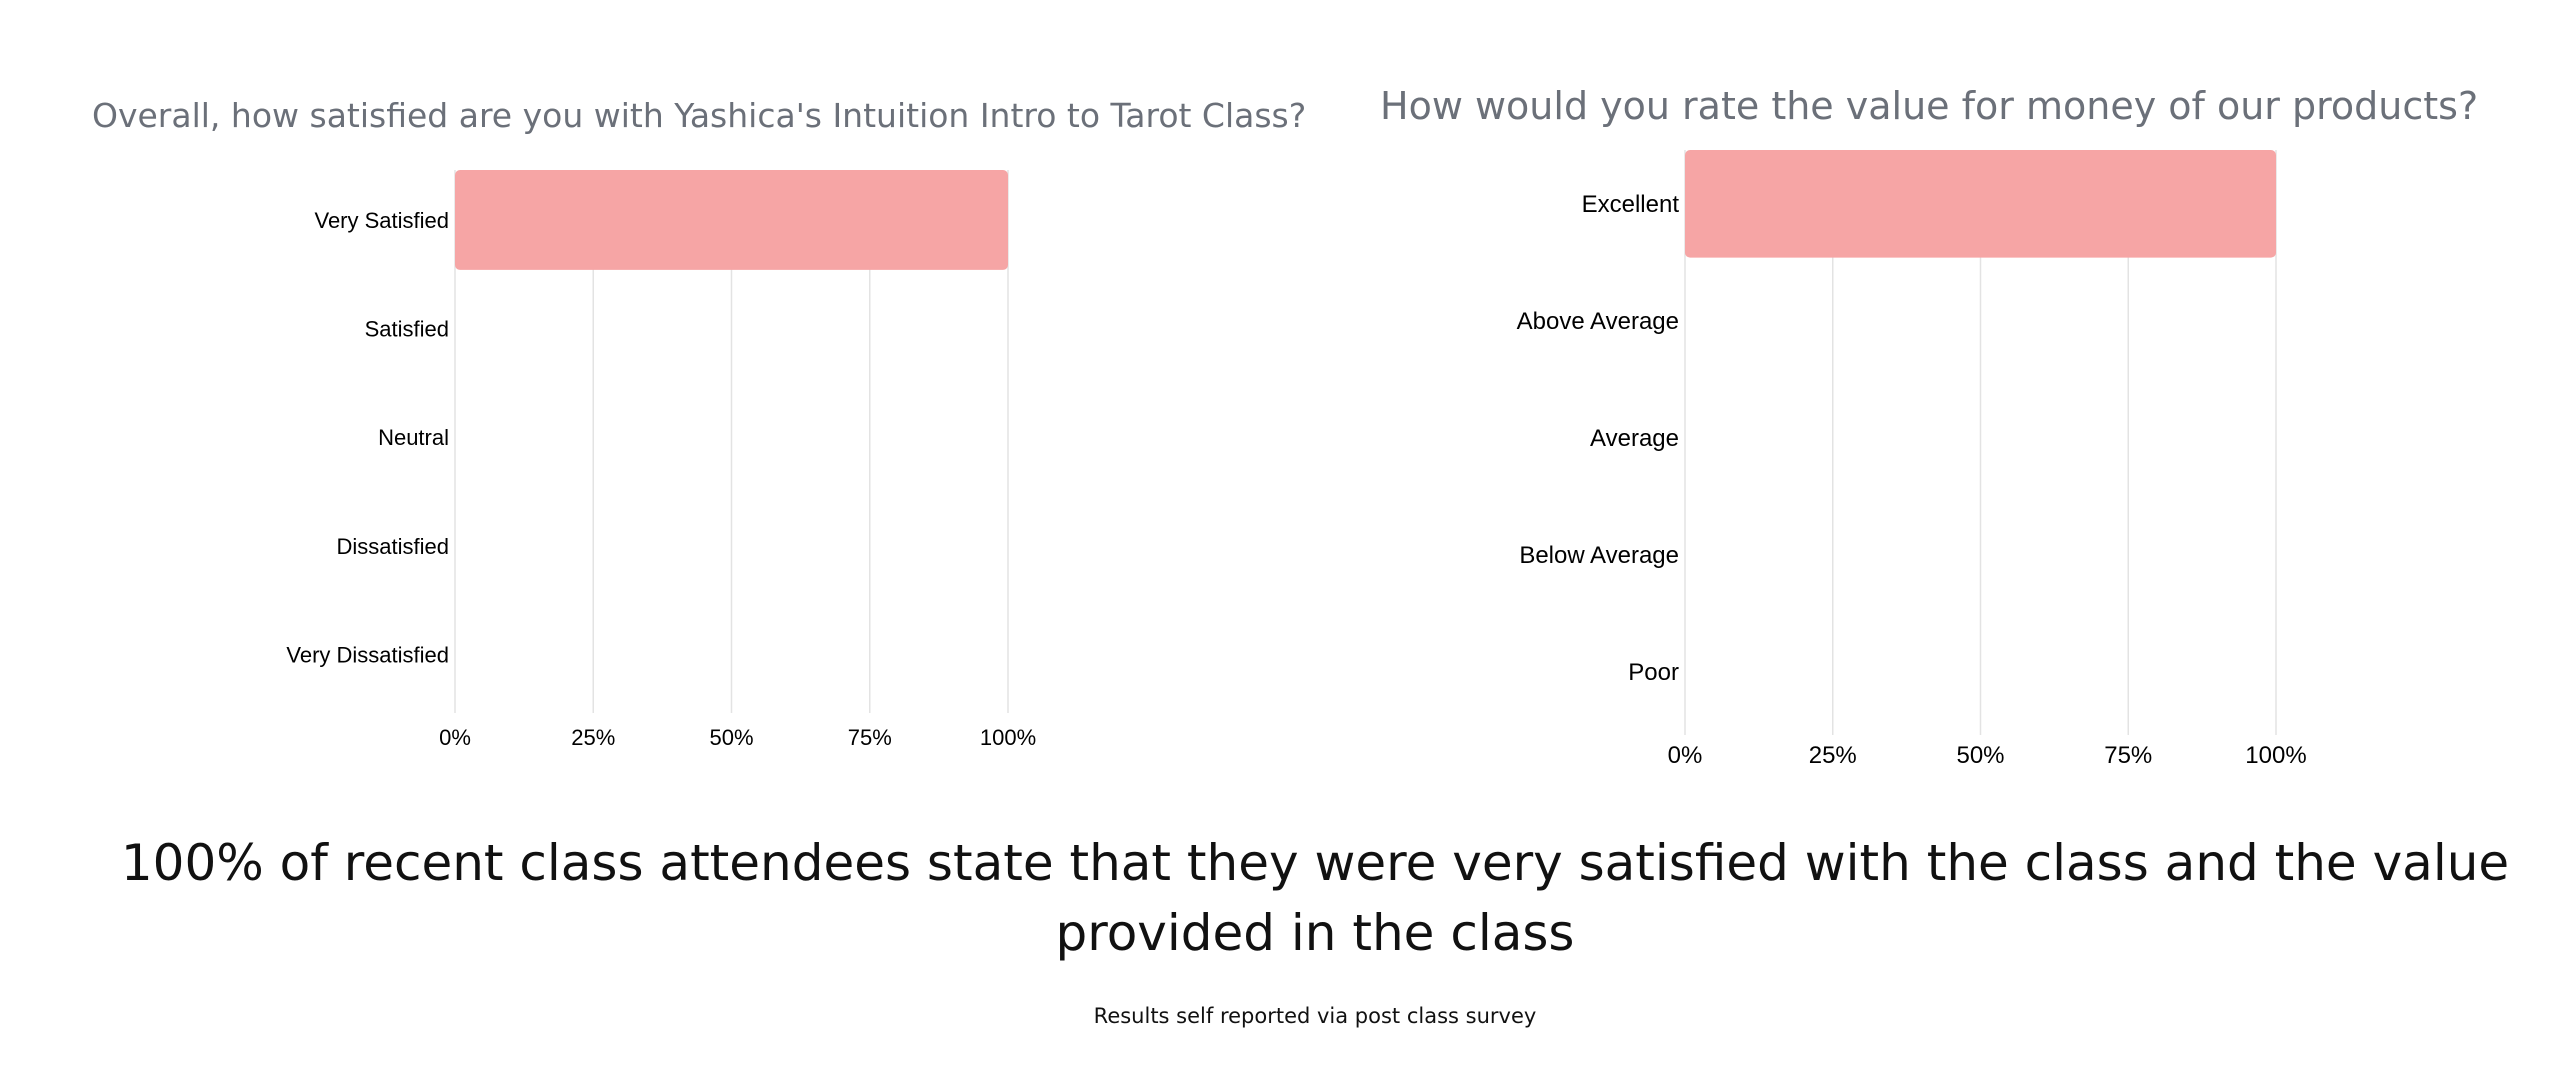 This screenshot has width=2560, height=1067. Describe the element at coordinates (1598, 321) in the screenshot. I see `category-label: Above Average` at that location.